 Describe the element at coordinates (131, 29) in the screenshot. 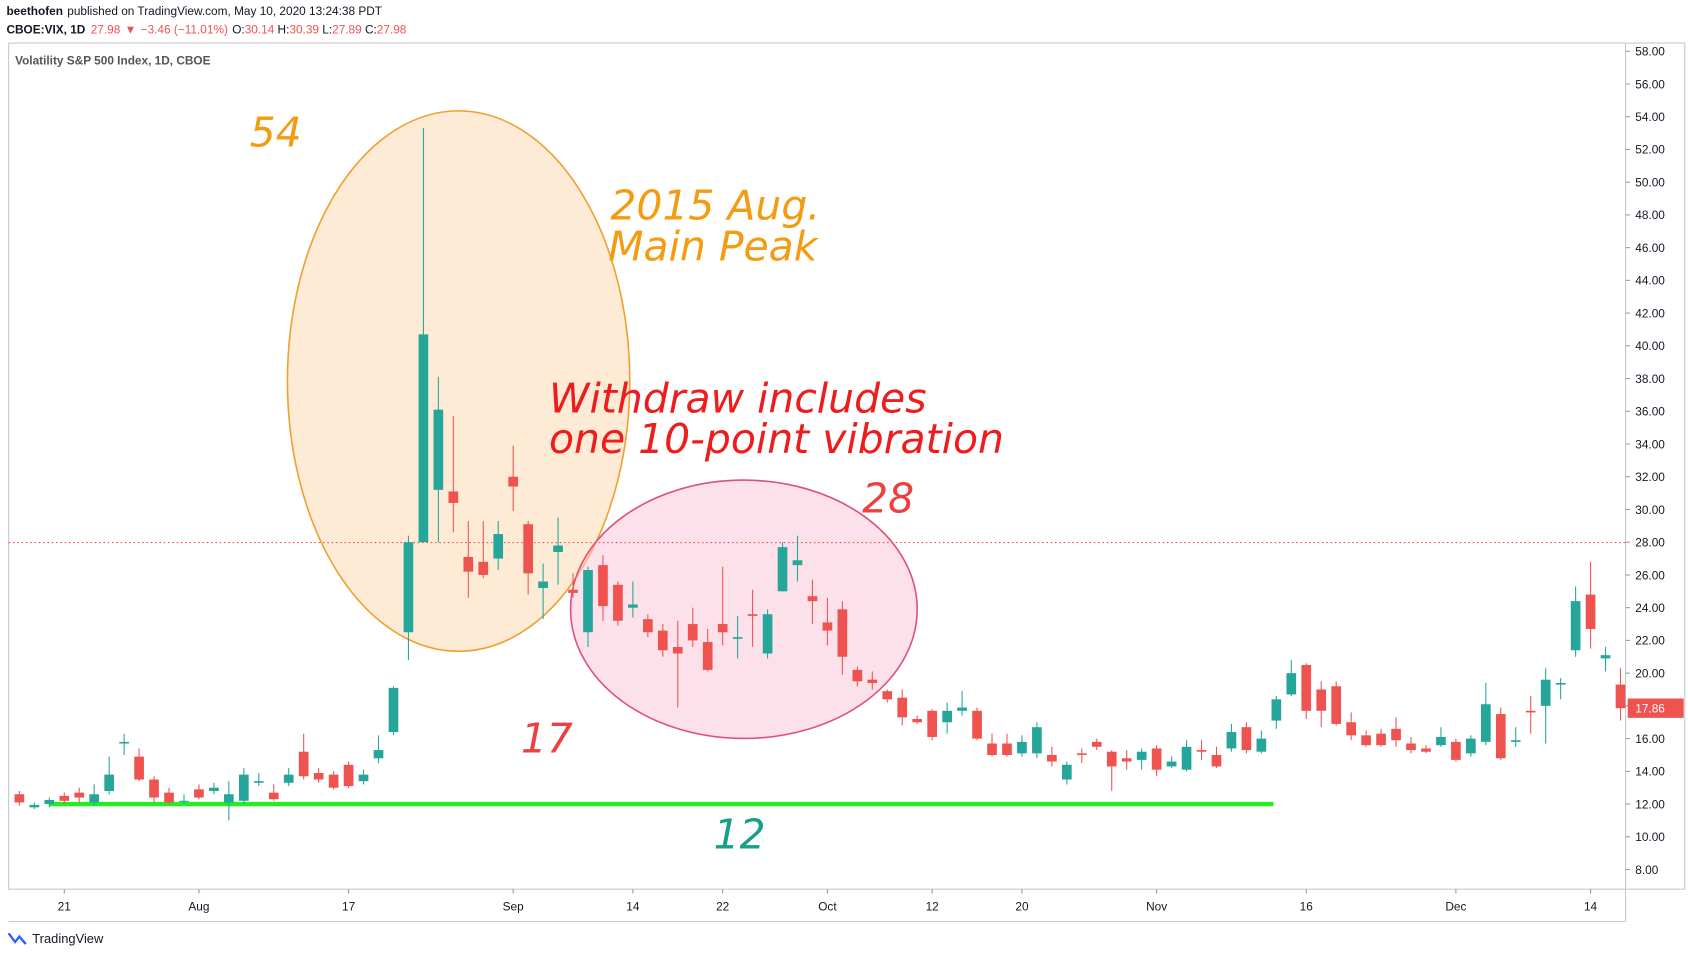

I see `change-arrow: ▼` at that location.